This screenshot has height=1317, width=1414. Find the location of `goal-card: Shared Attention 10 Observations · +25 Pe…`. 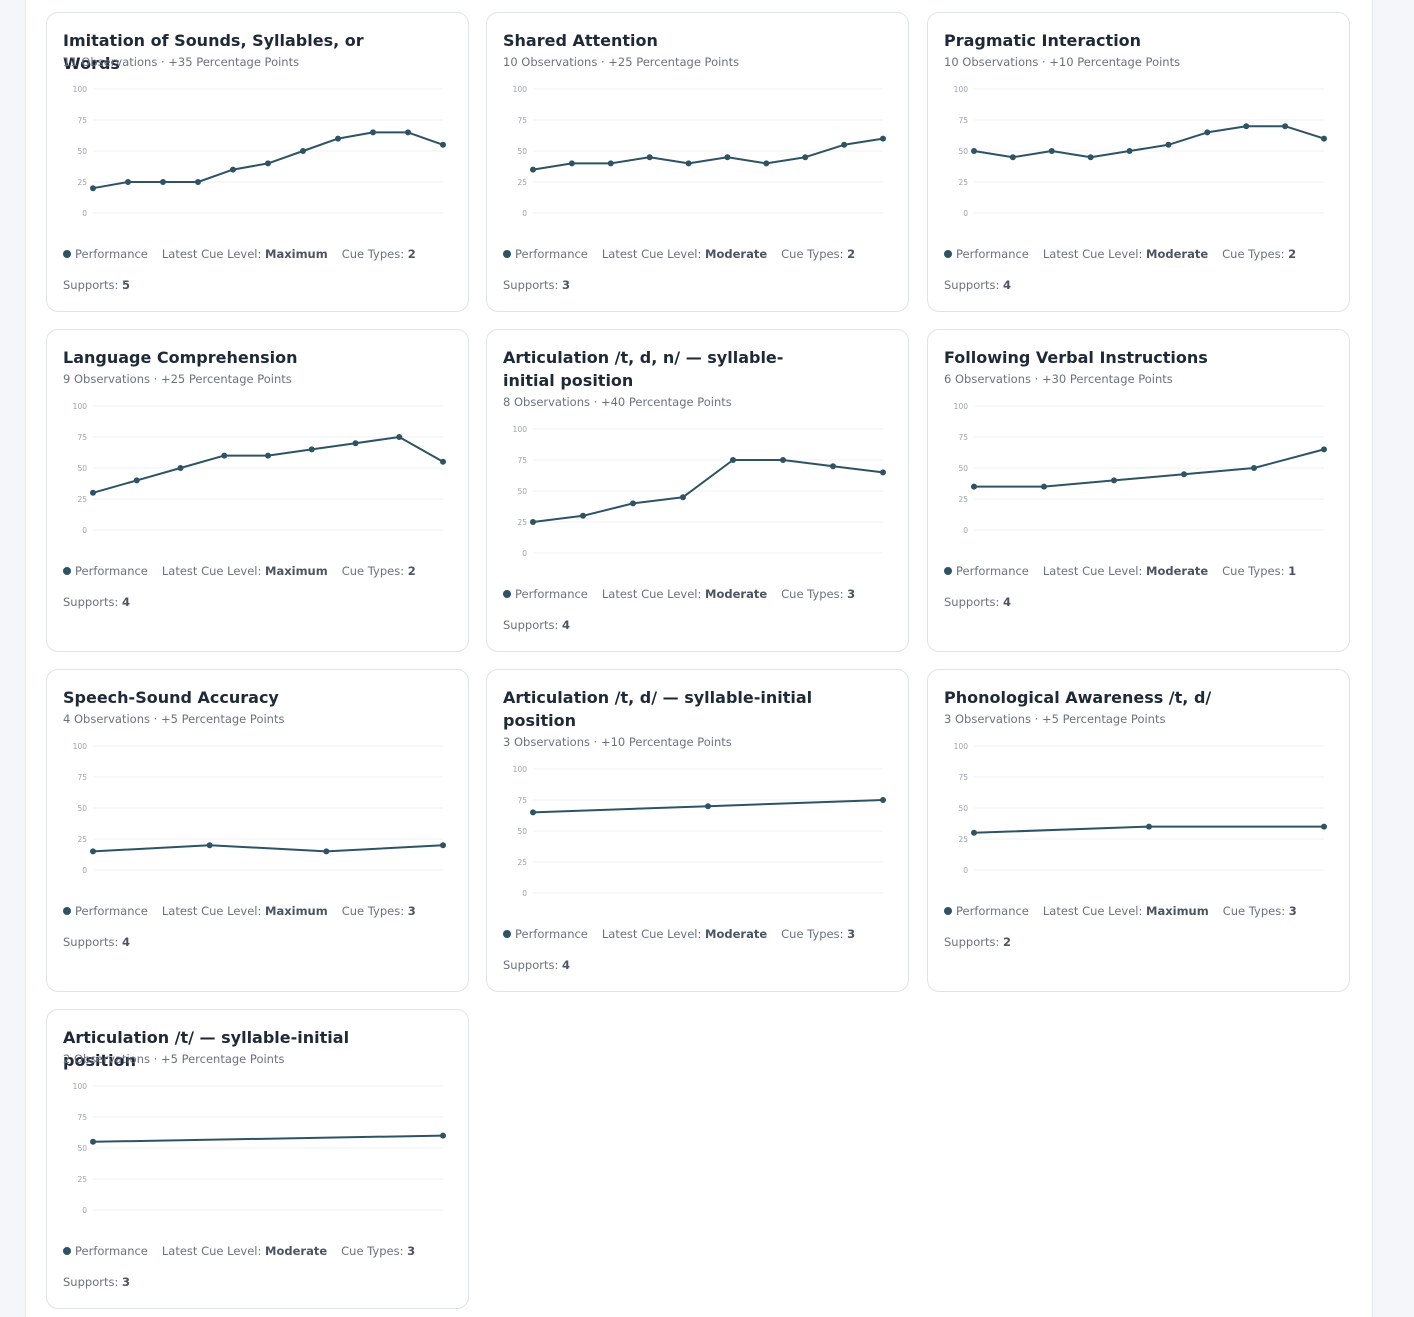

goal-card: Shared Attention 10 Observations · +25 Pe… is located at coordinates (697, 162).